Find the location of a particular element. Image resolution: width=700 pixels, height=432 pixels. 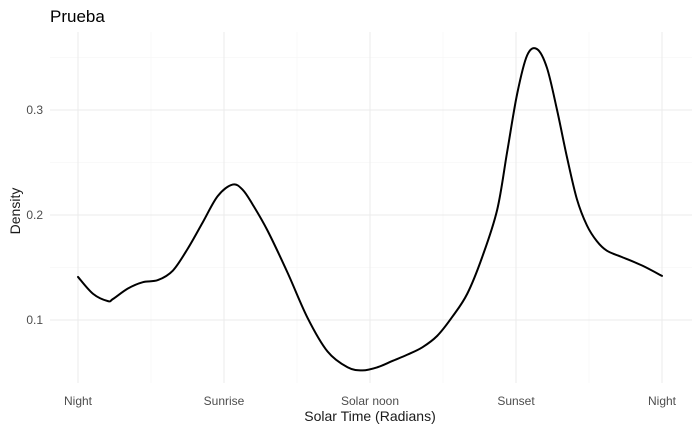

x-tick-label: Sunset is located at coordinates (516, 401).